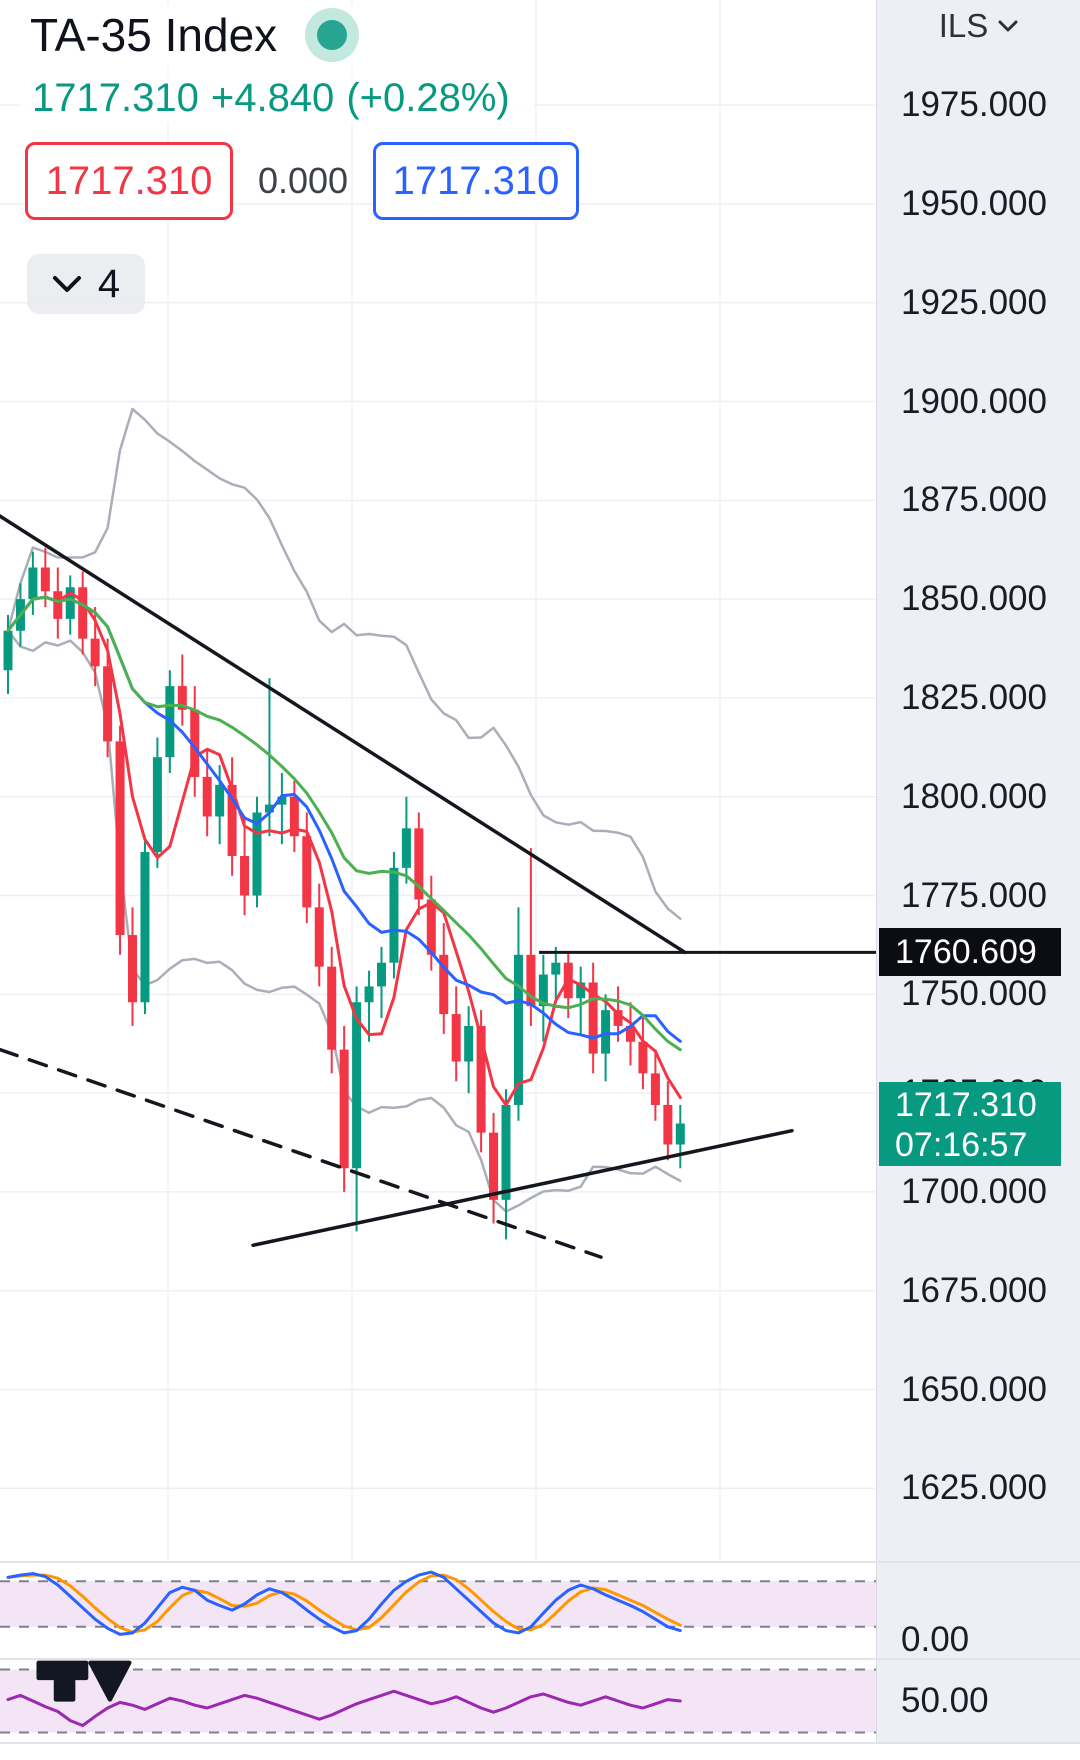  I want to click on price-tick-label: 1775.000, so click(974, 895).